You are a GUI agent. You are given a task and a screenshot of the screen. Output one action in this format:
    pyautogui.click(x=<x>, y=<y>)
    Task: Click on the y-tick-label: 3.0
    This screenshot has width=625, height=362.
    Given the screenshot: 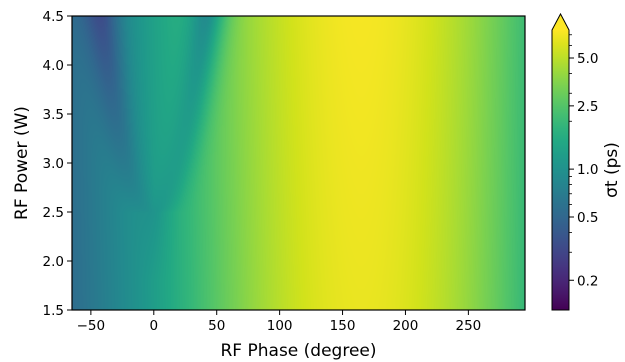 What is the action you would take?
    pyautogui.click(x=53, y=164)
    